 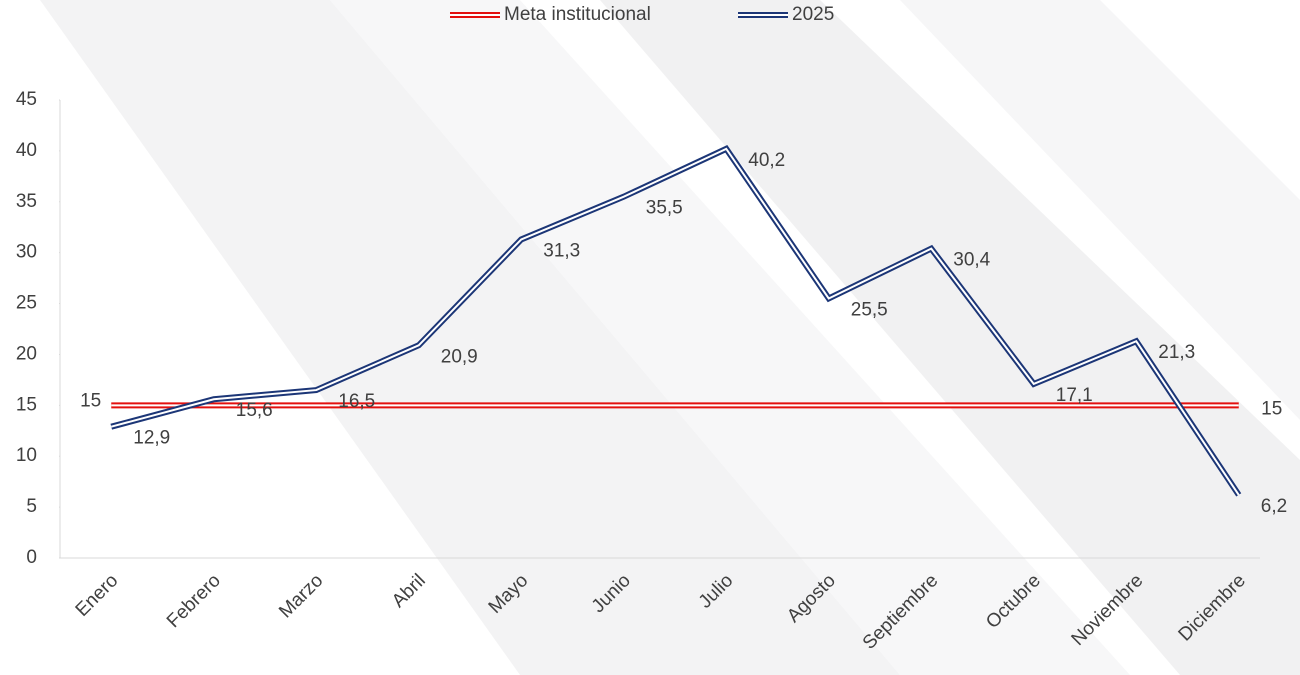 I want to click on legend-label: Meta institucional, so click(x=577, y=14).